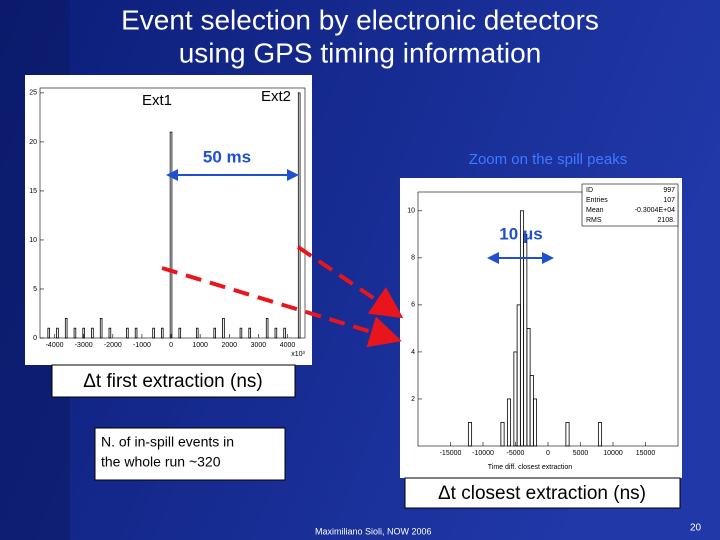 Image resolution: width=720 pixels, height=540 pixels. What do you see at coordinates (288, 345) in the screenshot?
I see `x-tick-label: 4000` at bounding box center [288, 345].